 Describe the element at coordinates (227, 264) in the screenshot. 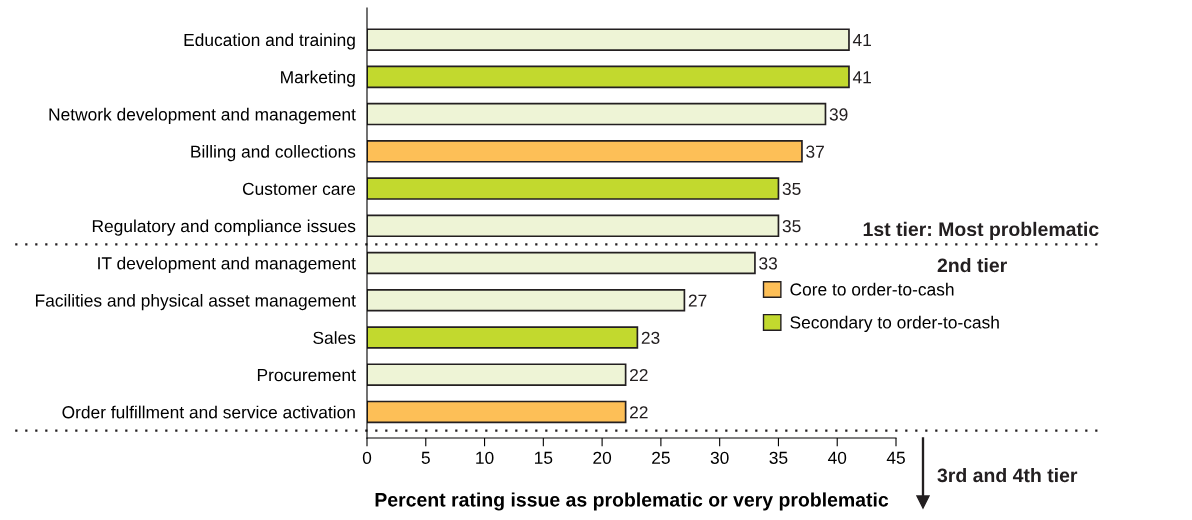

I see `y-tick-label: IT development and management` at that location.